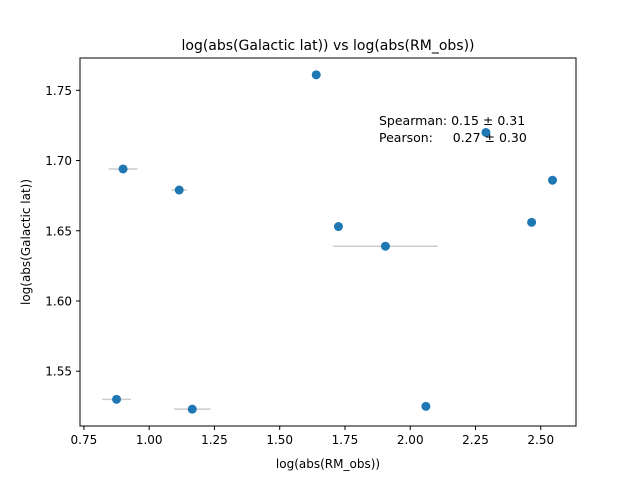 The width and height of the screenshot is (640, 480). What do you see at coordinates (149, 440) in the screenshot?
I see `x-tick-label: 1.00` at bounding box center [149, 440].